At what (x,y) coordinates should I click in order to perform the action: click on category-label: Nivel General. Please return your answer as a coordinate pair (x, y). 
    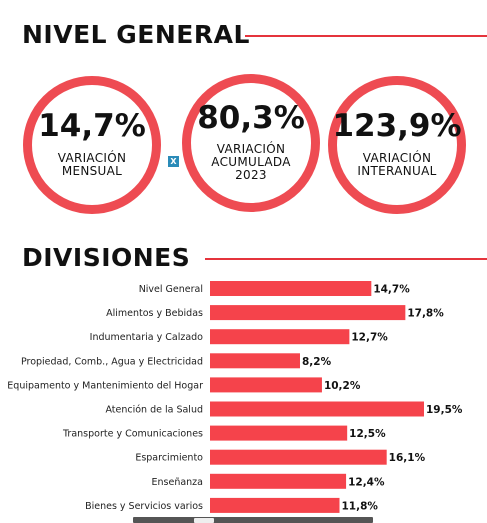
    Looking at the image, I should click on (171, 289).